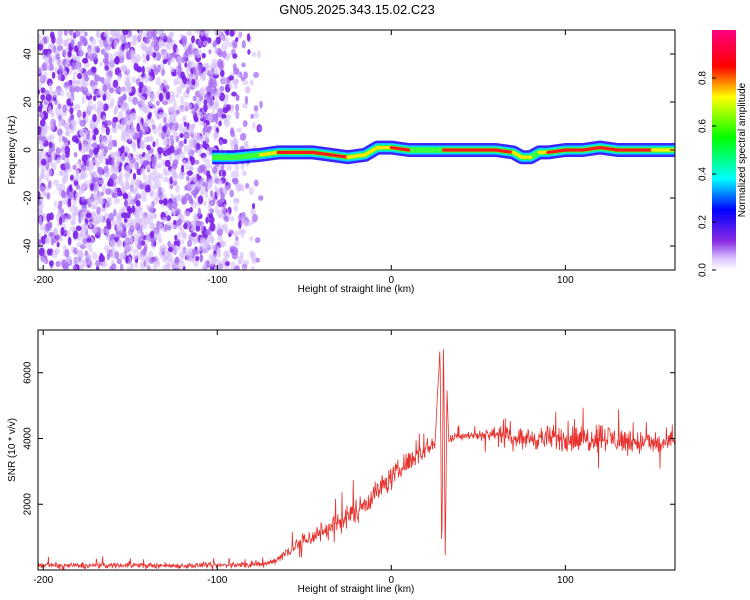  I want to click on spectrogram-y-tick-label: -20, so click(28, 197).